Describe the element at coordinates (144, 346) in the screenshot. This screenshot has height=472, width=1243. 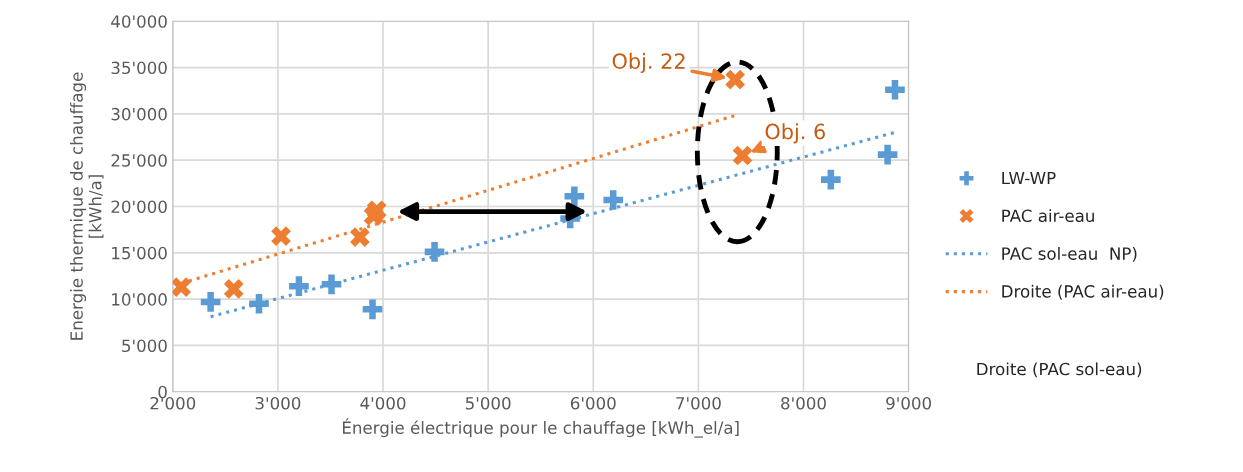
I see `y-tick-label: 5'000` at that location.